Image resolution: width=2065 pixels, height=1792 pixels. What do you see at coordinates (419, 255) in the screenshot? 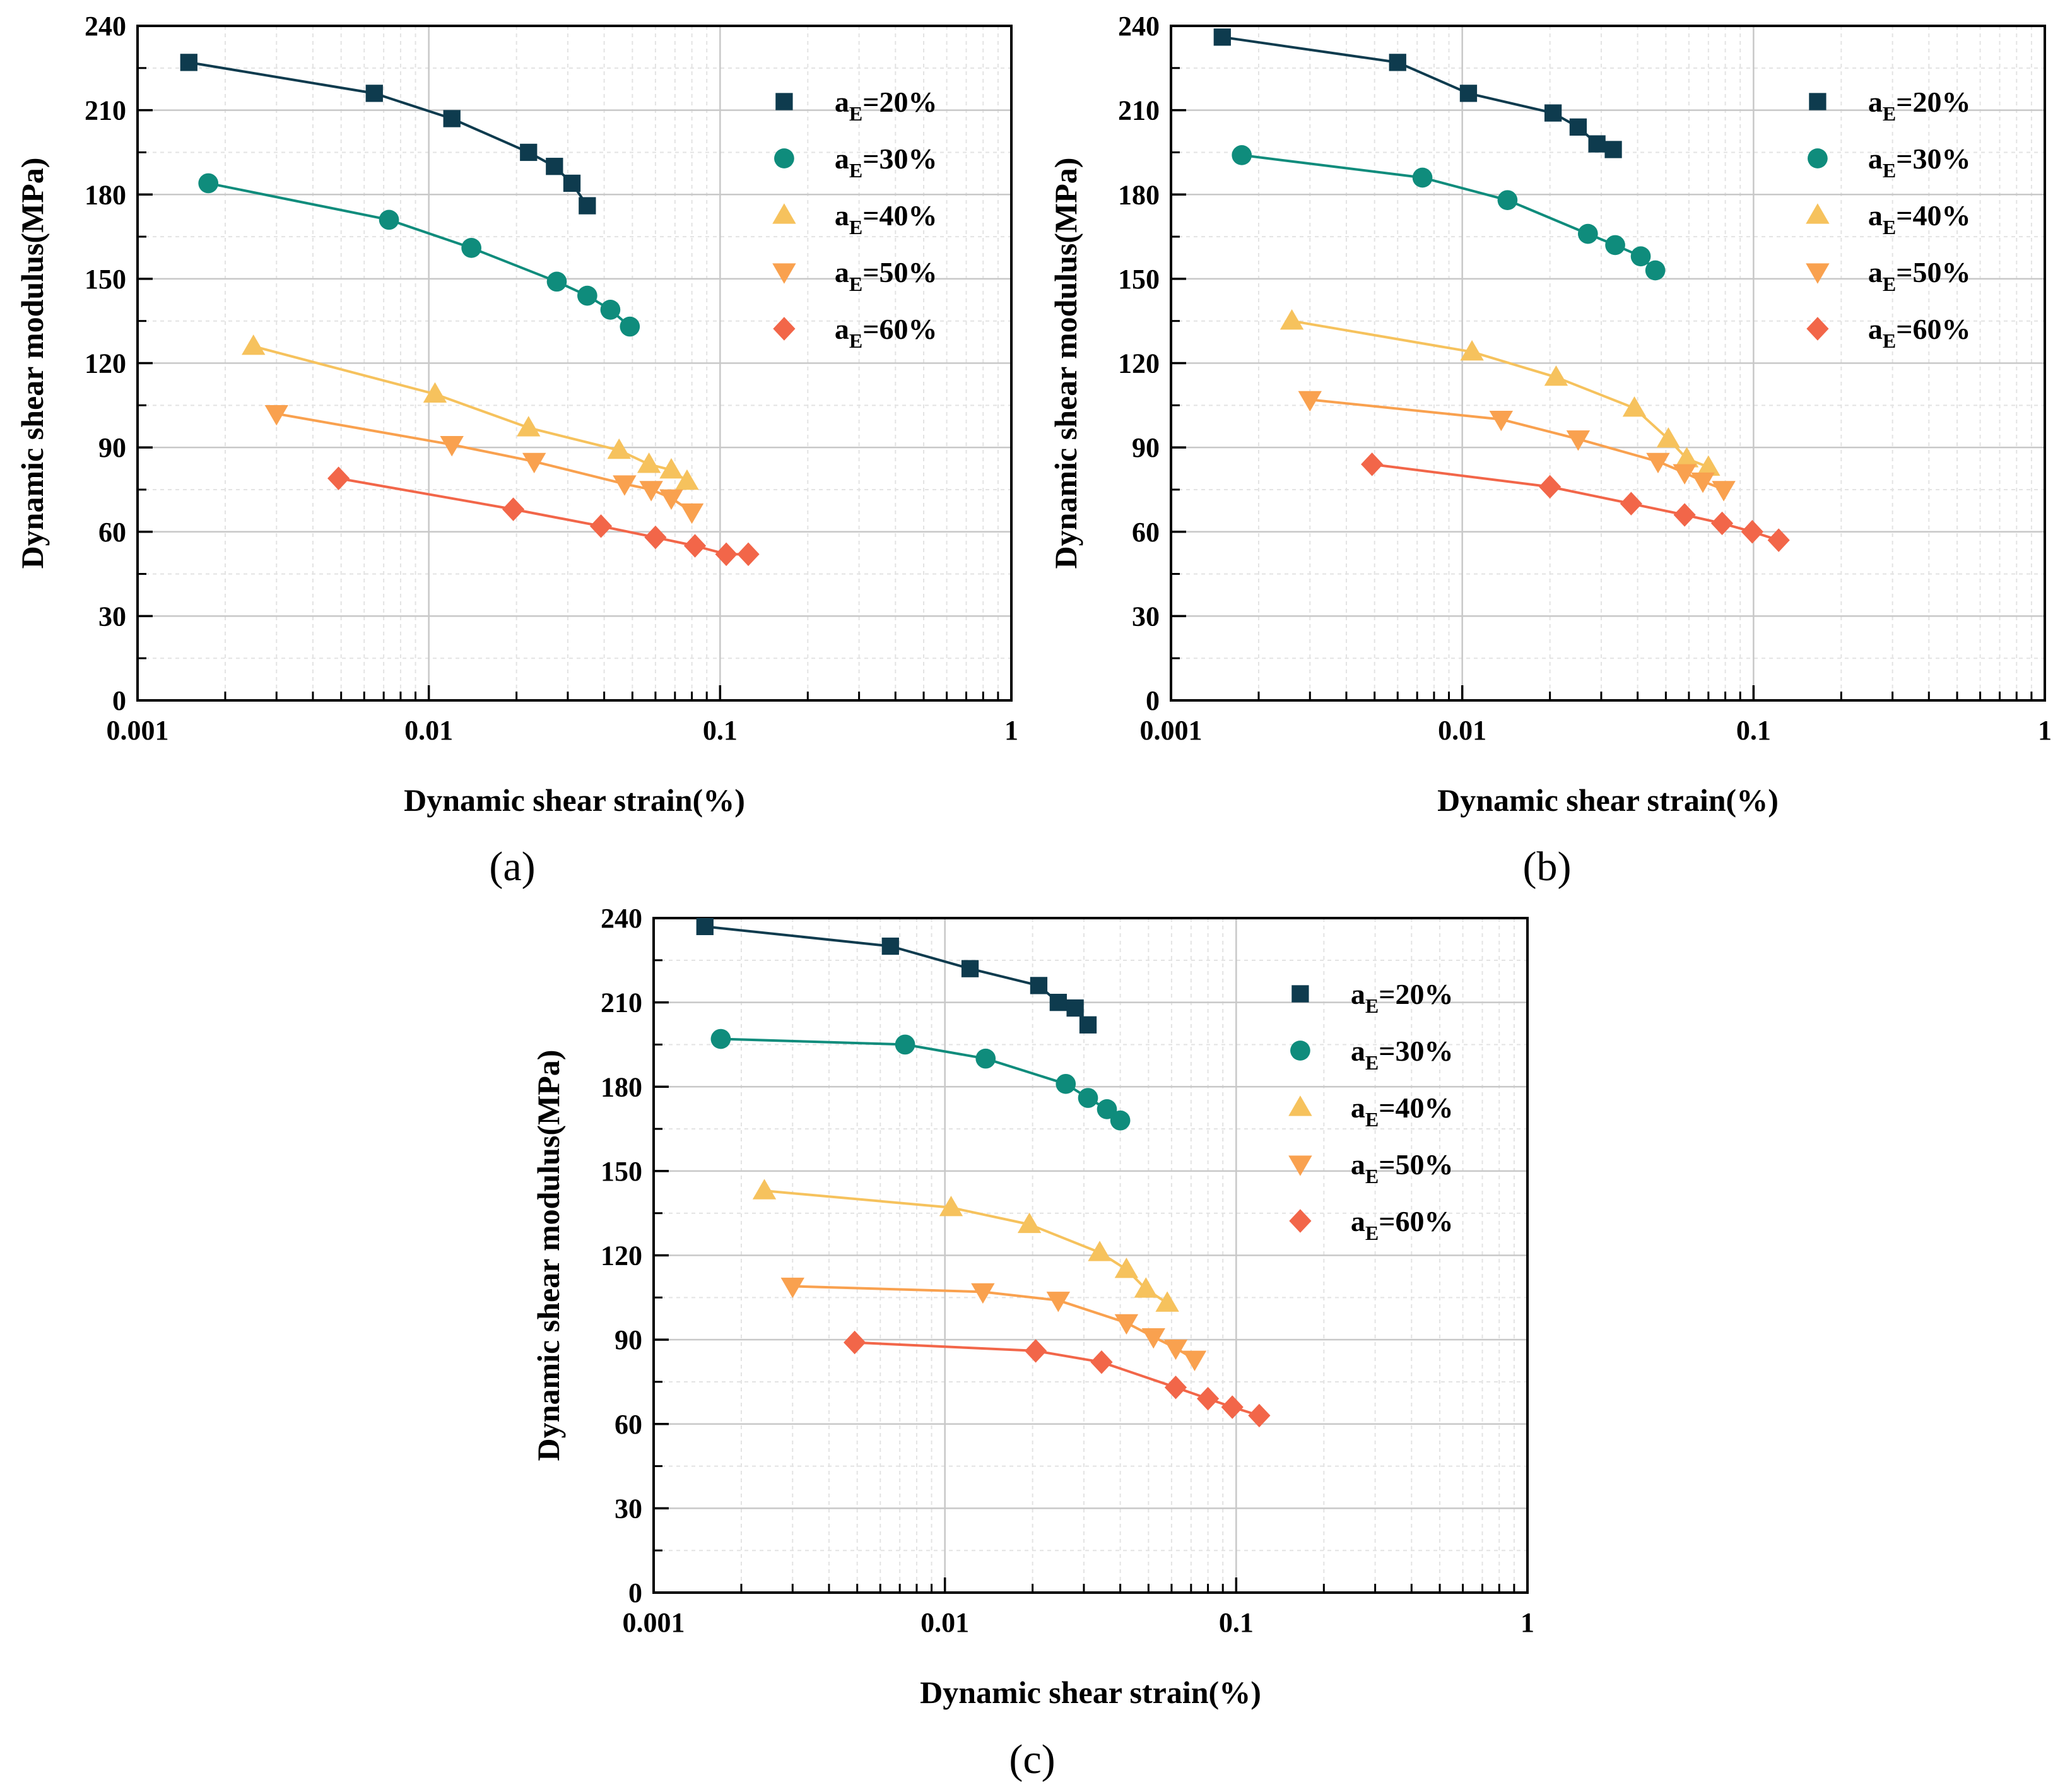
I see `series-aE30` at bounding box center [419, 255].